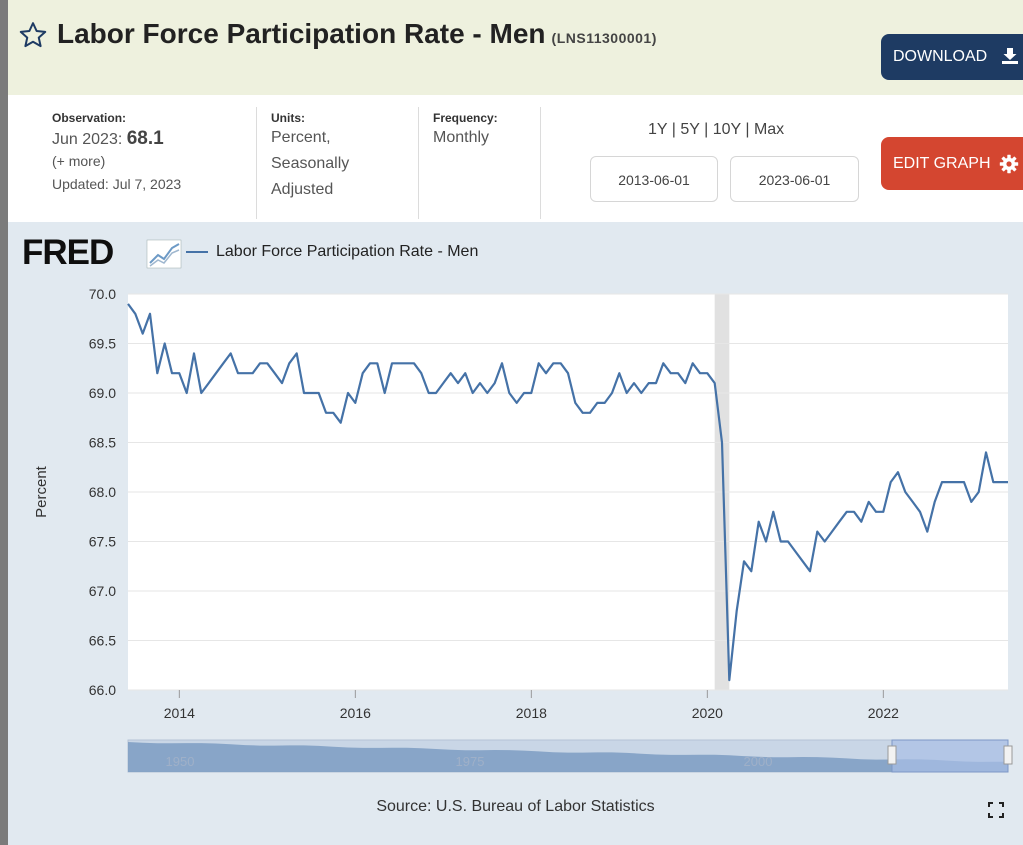 The width and height of the screenshot is (1023, 845). Describe the element at coordinates (769, 129) in the screenshot. I see `range-max: Max` at that location.